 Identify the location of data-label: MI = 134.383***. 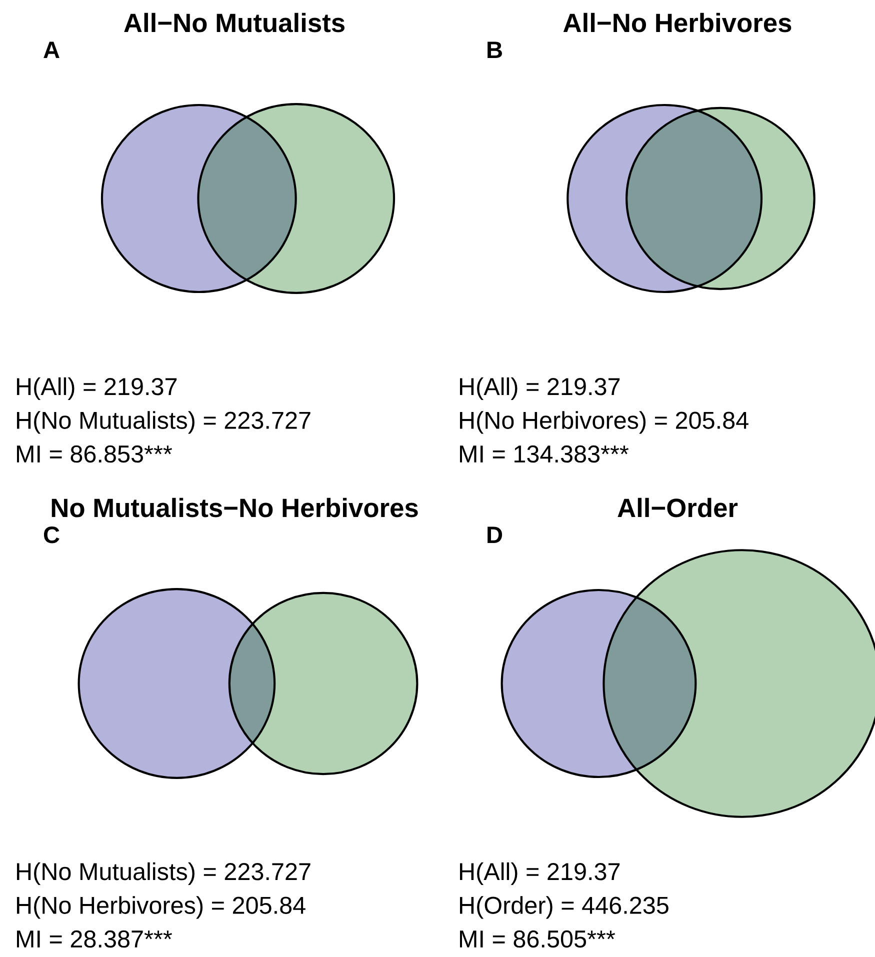
(544, 454).